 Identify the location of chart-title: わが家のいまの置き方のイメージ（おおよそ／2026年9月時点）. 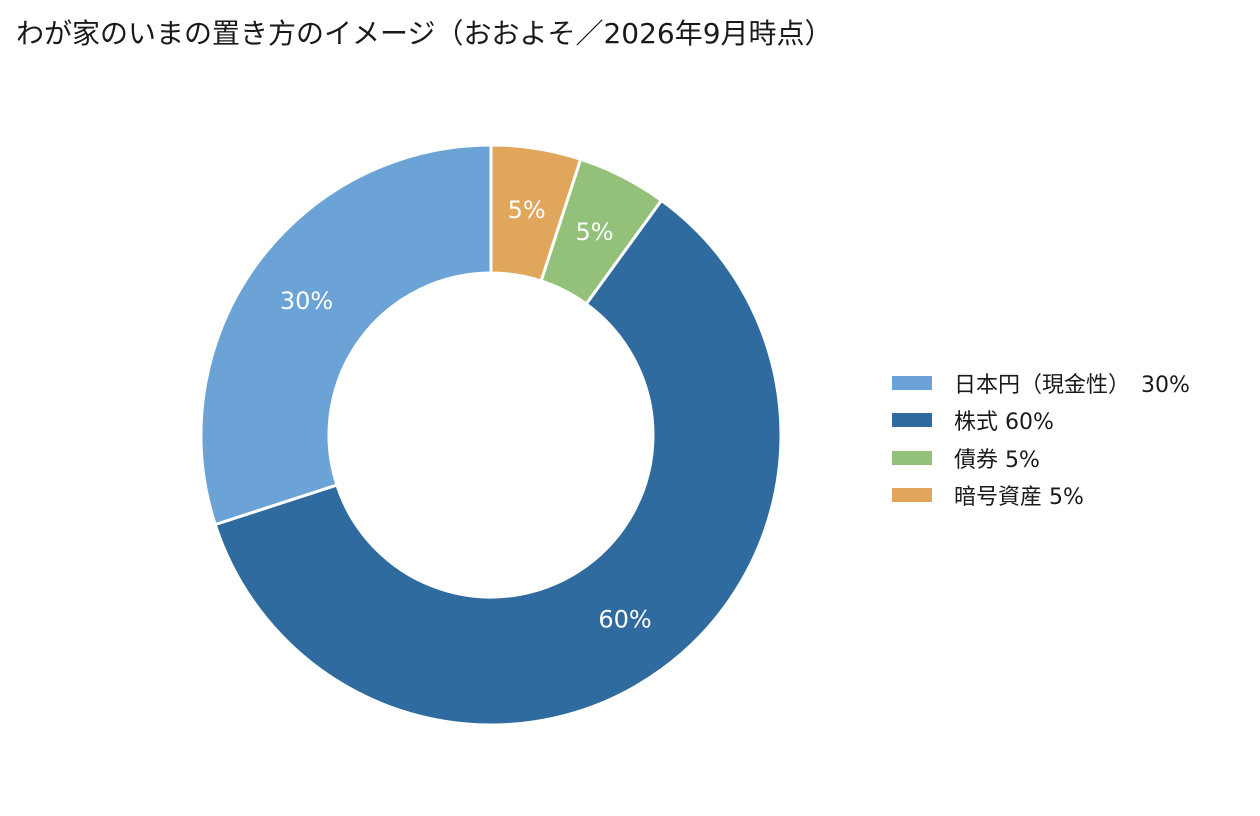
(424, 33).